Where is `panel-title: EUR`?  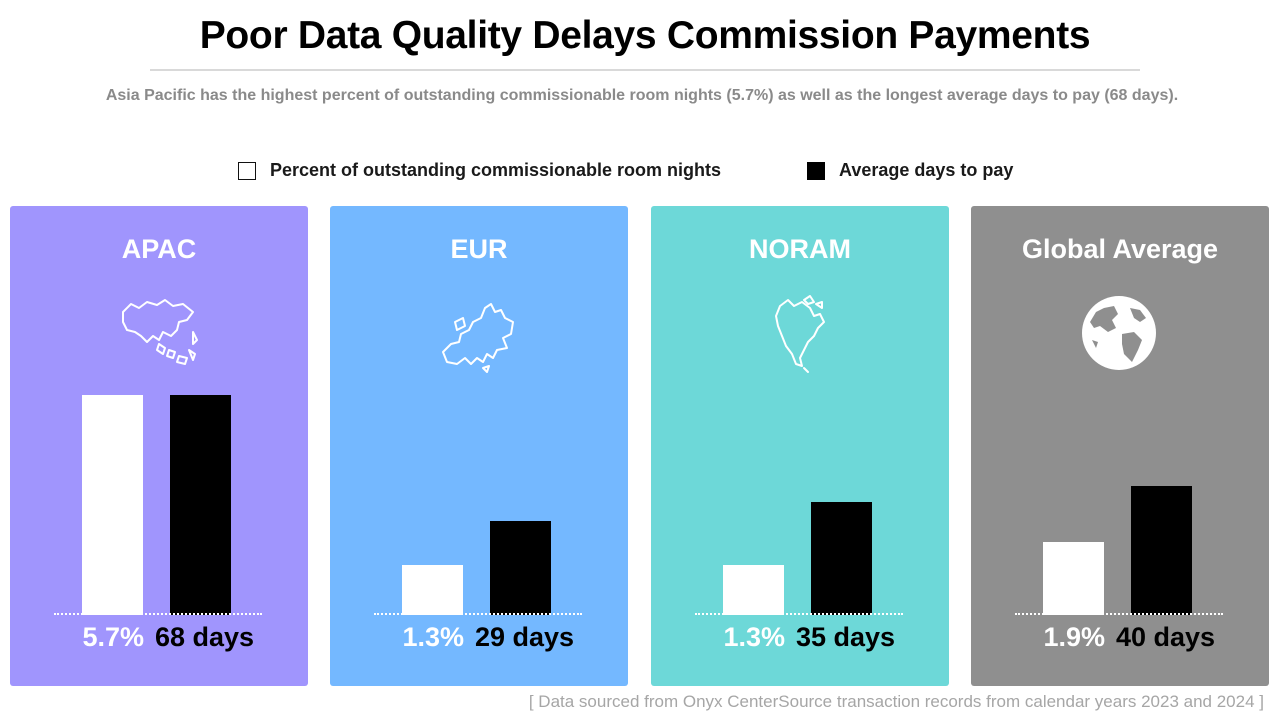
panel-title: EUR is located at coordinates (479, 249).